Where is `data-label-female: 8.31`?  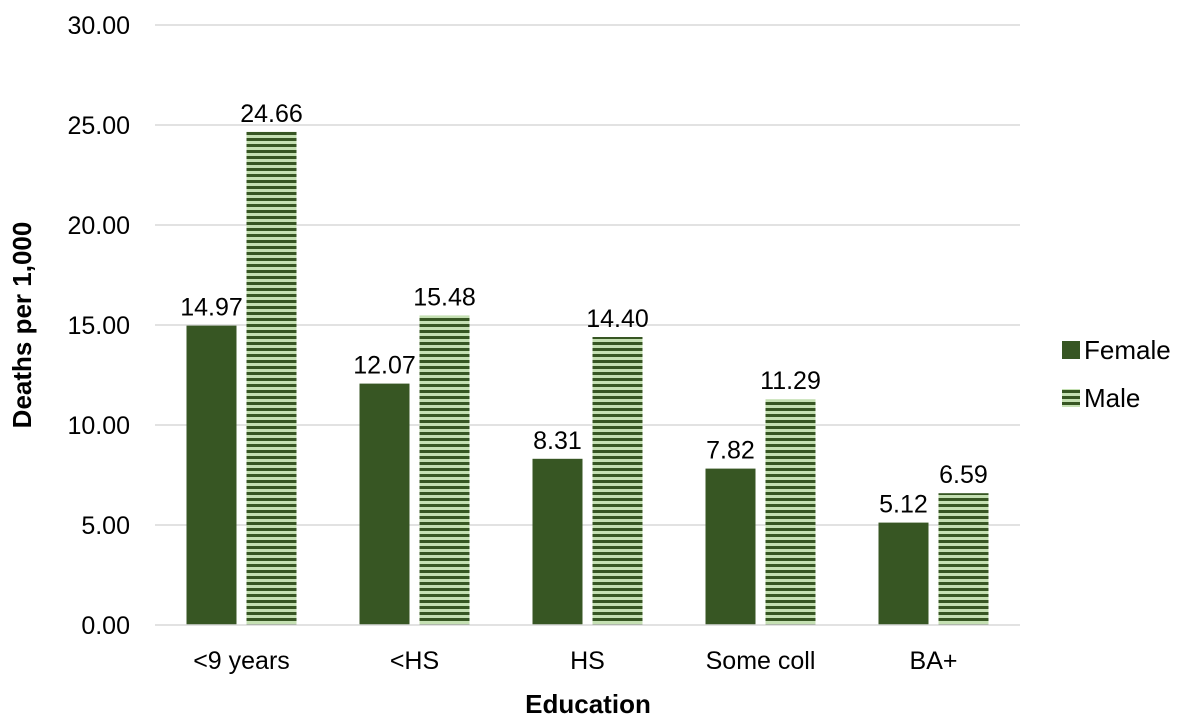 data-label-female: 8.31 is located at coordinates (557, 441).